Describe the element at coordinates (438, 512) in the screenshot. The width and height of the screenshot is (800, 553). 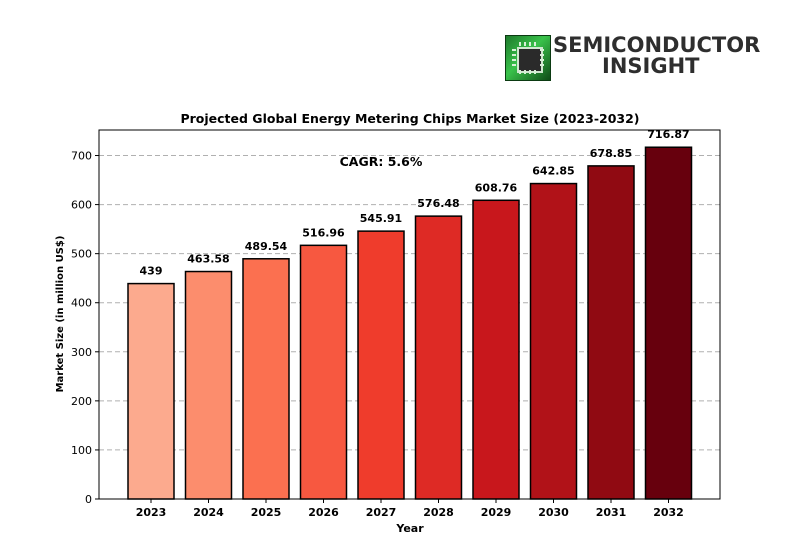
I see `x-tick-label: 2028` at that location.